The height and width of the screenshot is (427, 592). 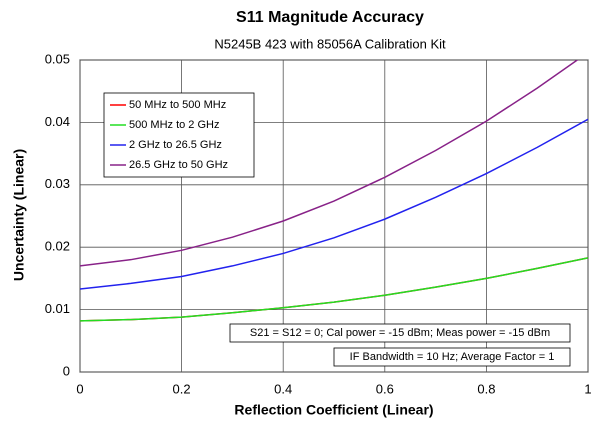 I want to click on annotation: IF Bandwidth = 10 Hz; Average Factor = 1, so click(x=452, y=357).